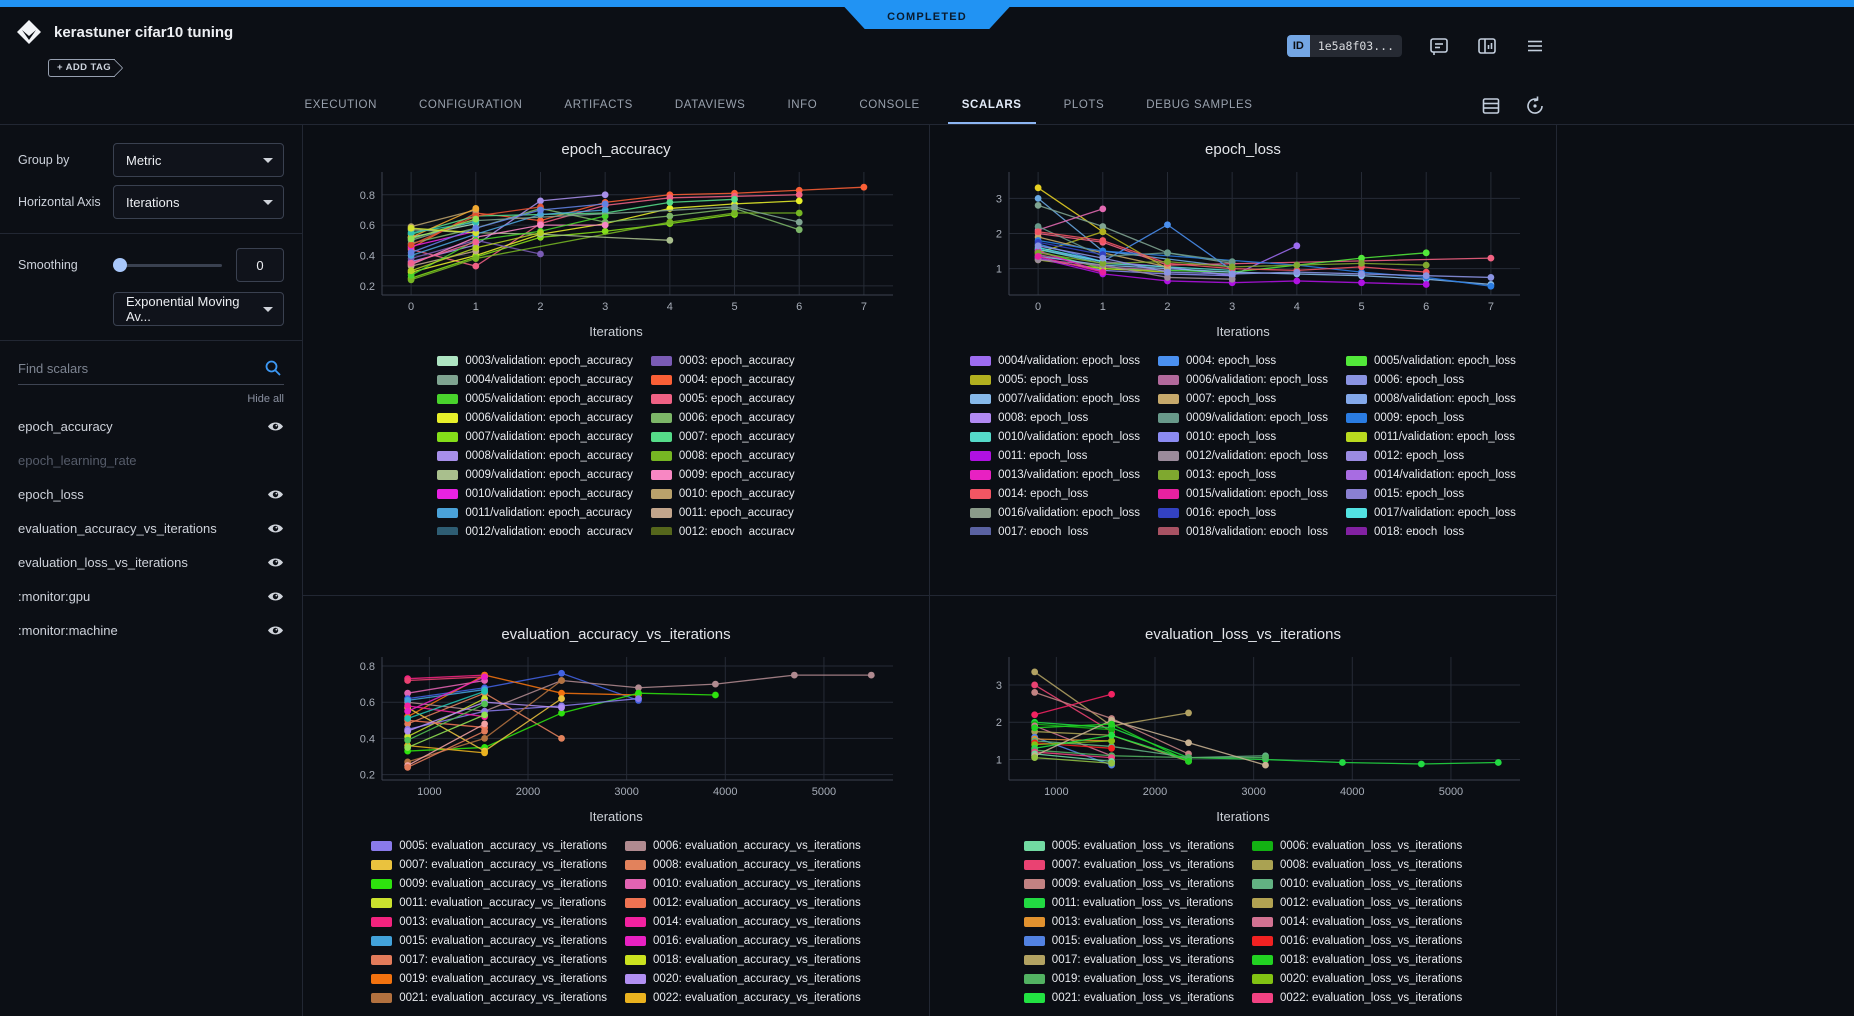 The image size is (1854, 1016). I want to click on legend-item: 0015: evaluation_loss_vs_iterations, so click(1128, 940).